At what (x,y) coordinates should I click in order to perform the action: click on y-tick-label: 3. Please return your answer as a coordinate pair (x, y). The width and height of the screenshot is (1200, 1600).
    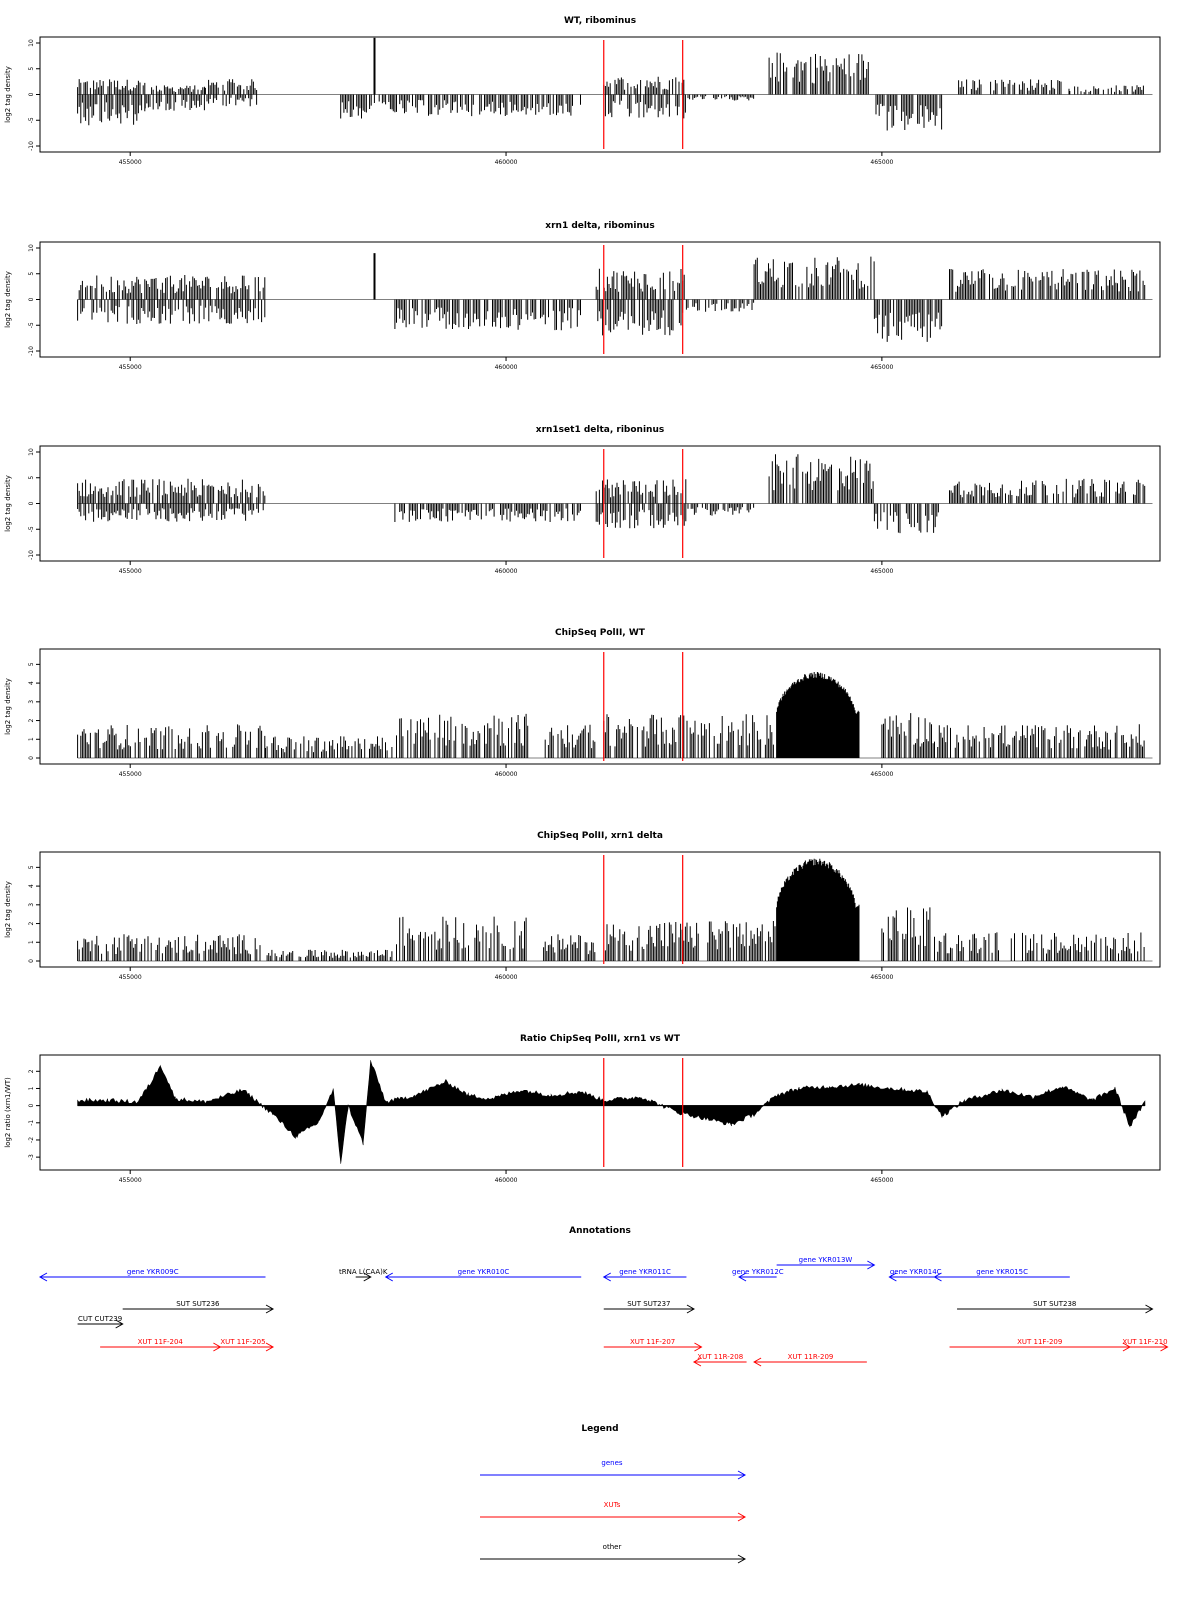
    Looking at the image, I should click on (31, 702).